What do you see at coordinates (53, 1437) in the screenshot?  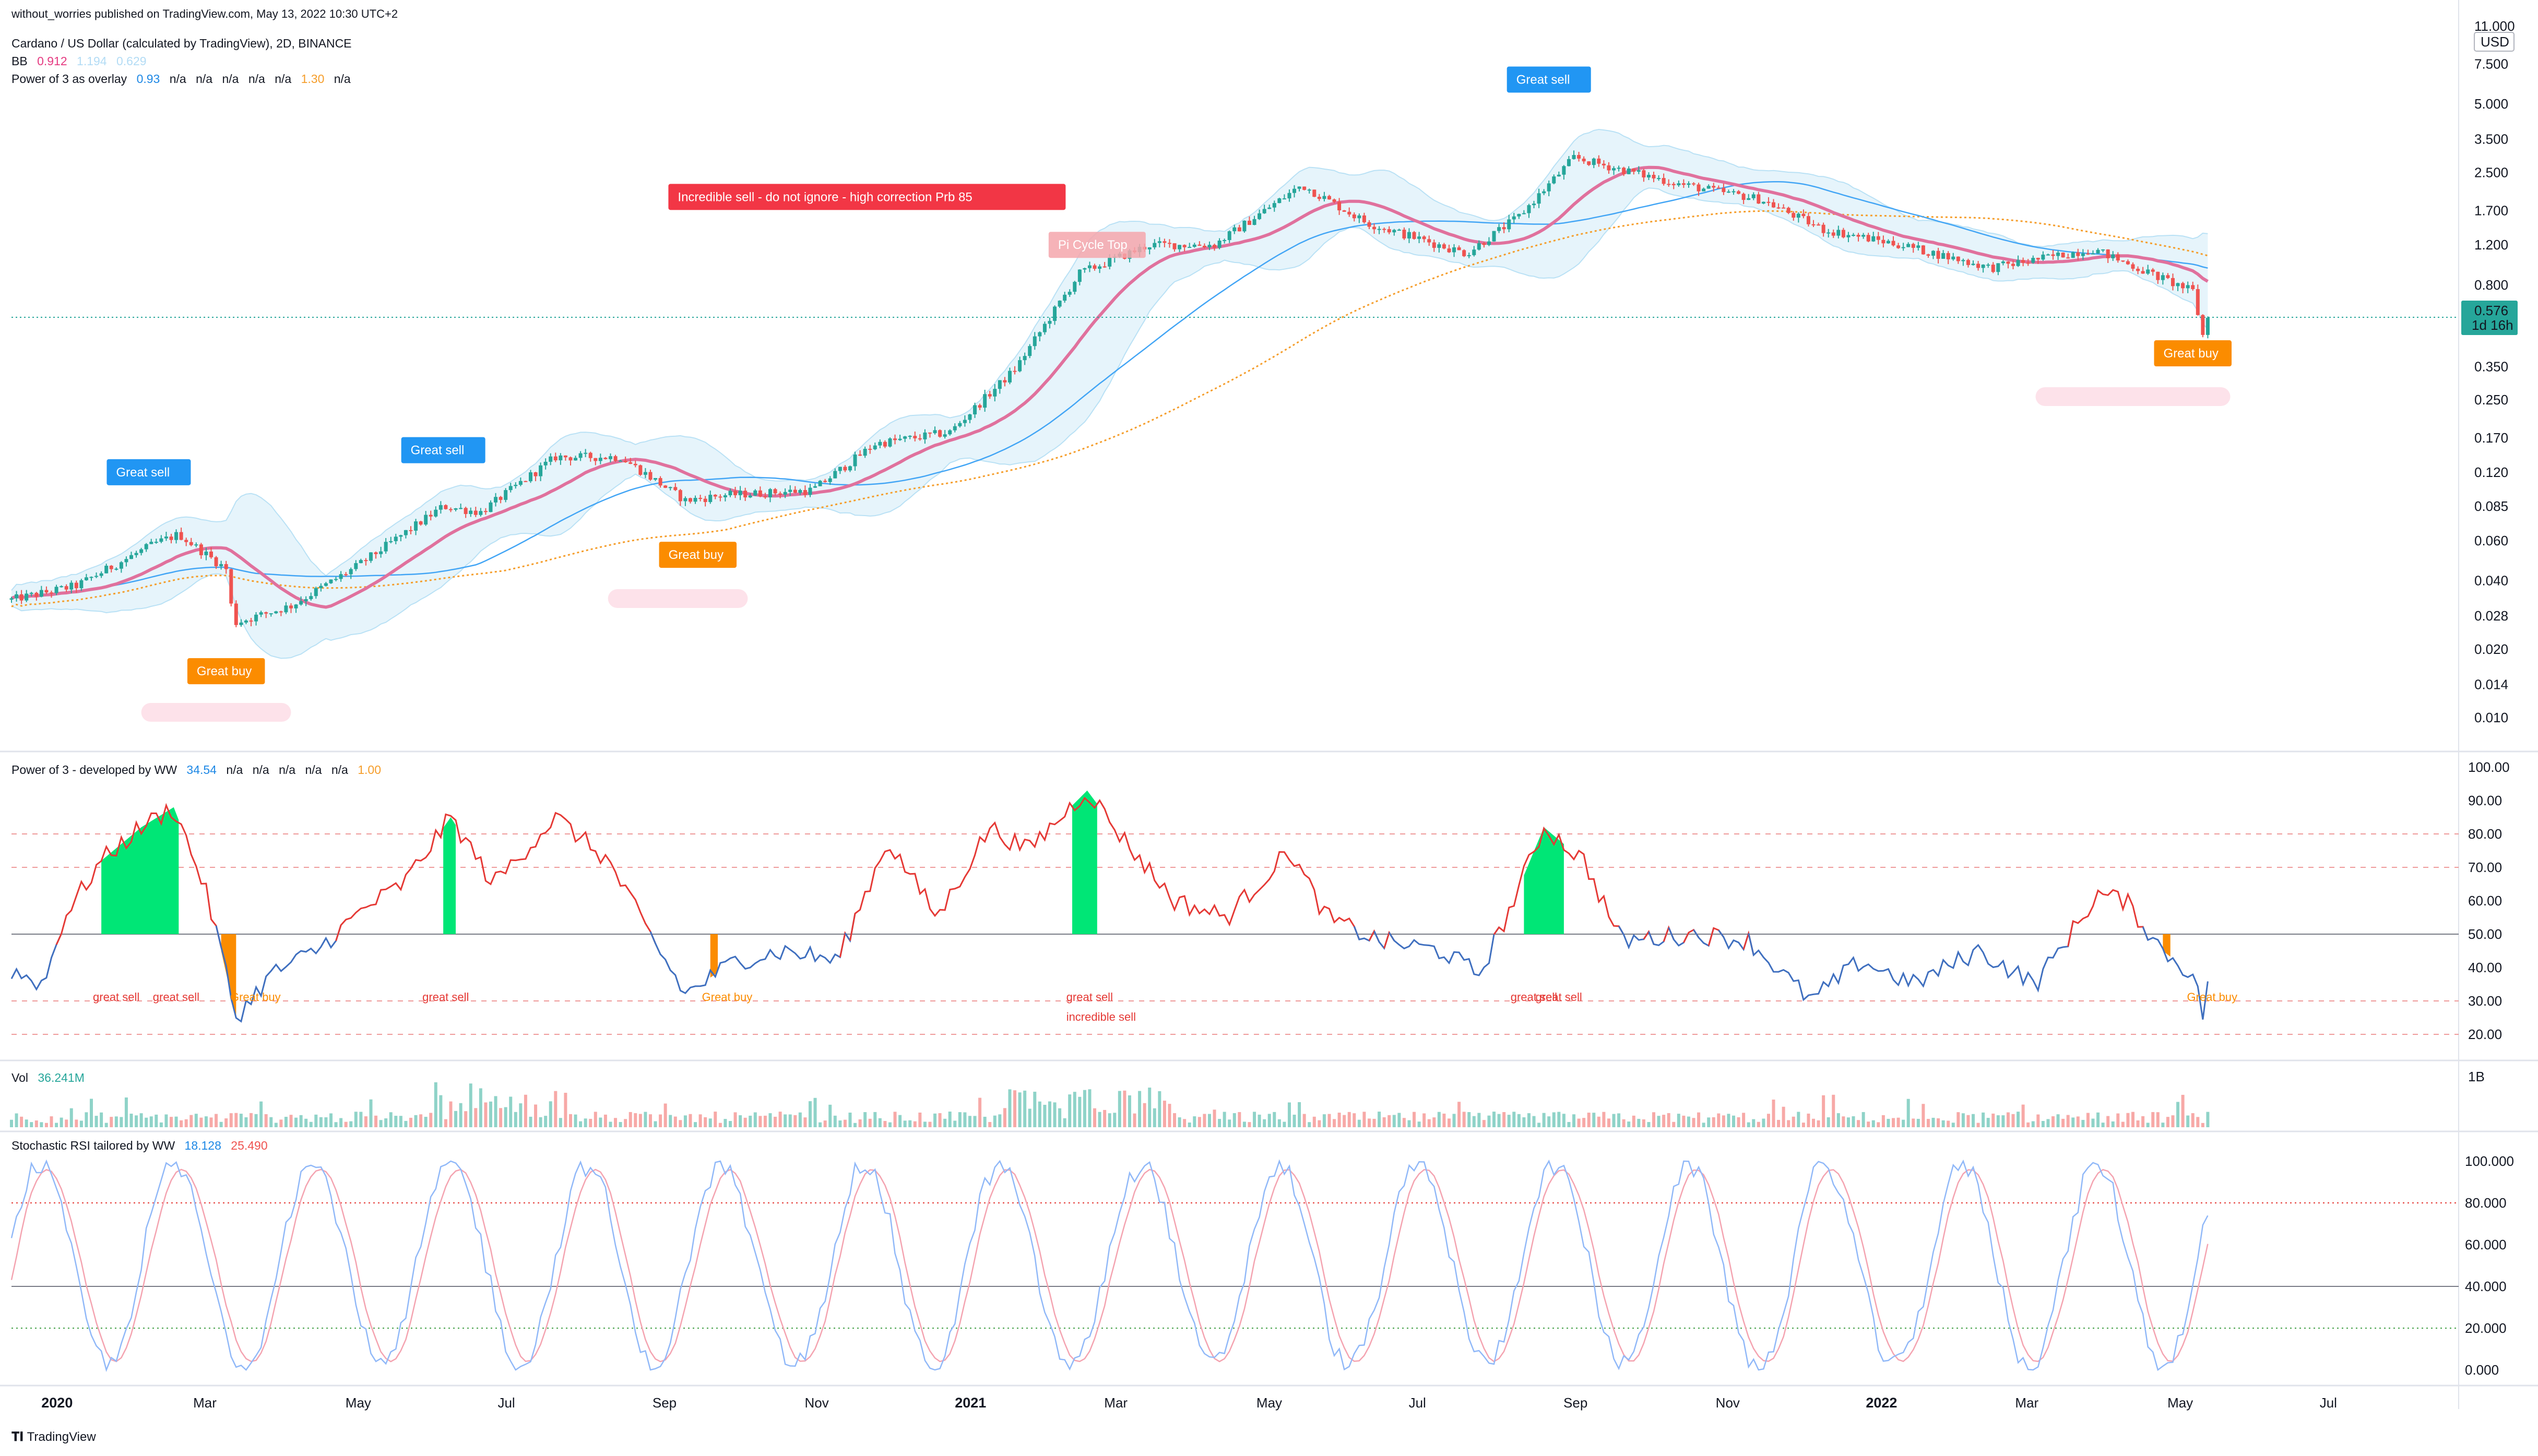 I see `tradingview-logo: 𝐓𝐈 TradingView` at bounding box center [53, 1437].